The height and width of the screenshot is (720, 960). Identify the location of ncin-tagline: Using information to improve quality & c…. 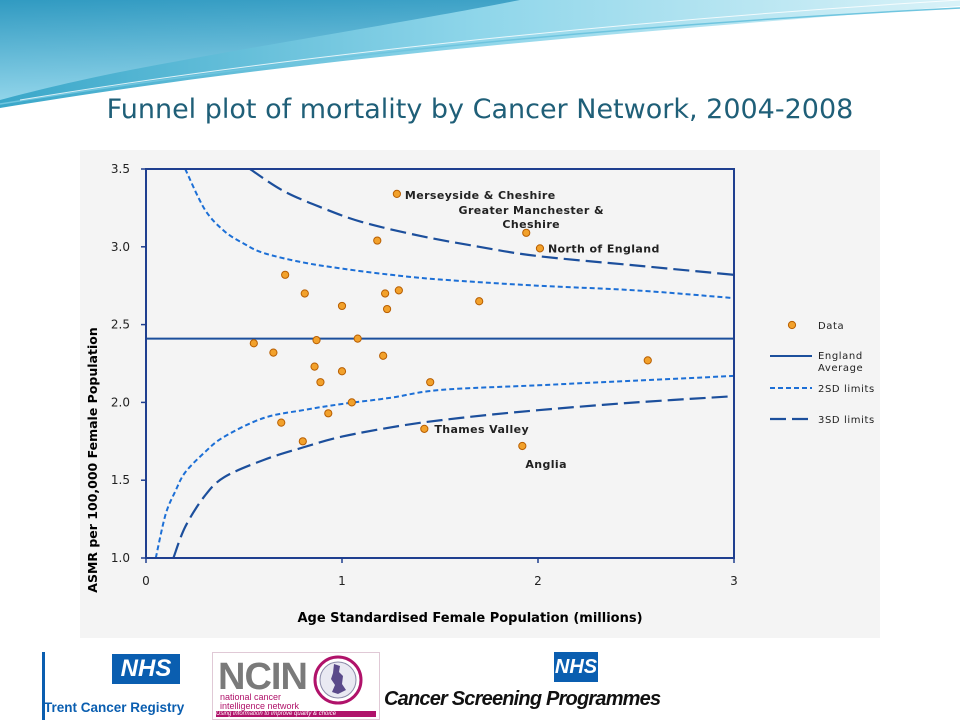
(296, 714).